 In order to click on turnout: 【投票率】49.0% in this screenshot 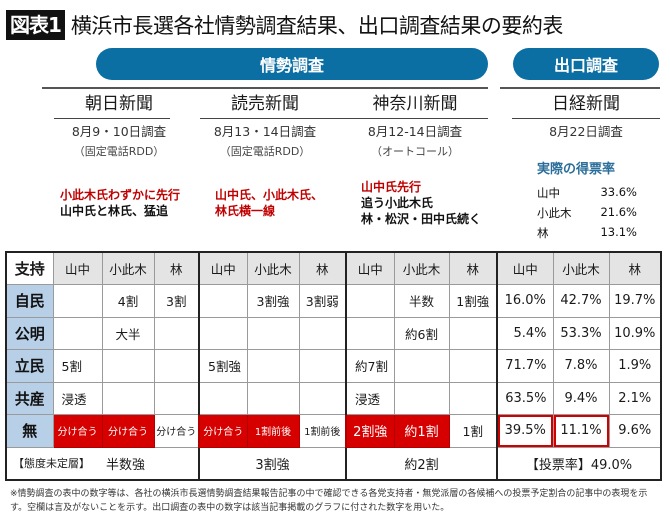, I will do `click(579, 463)`.